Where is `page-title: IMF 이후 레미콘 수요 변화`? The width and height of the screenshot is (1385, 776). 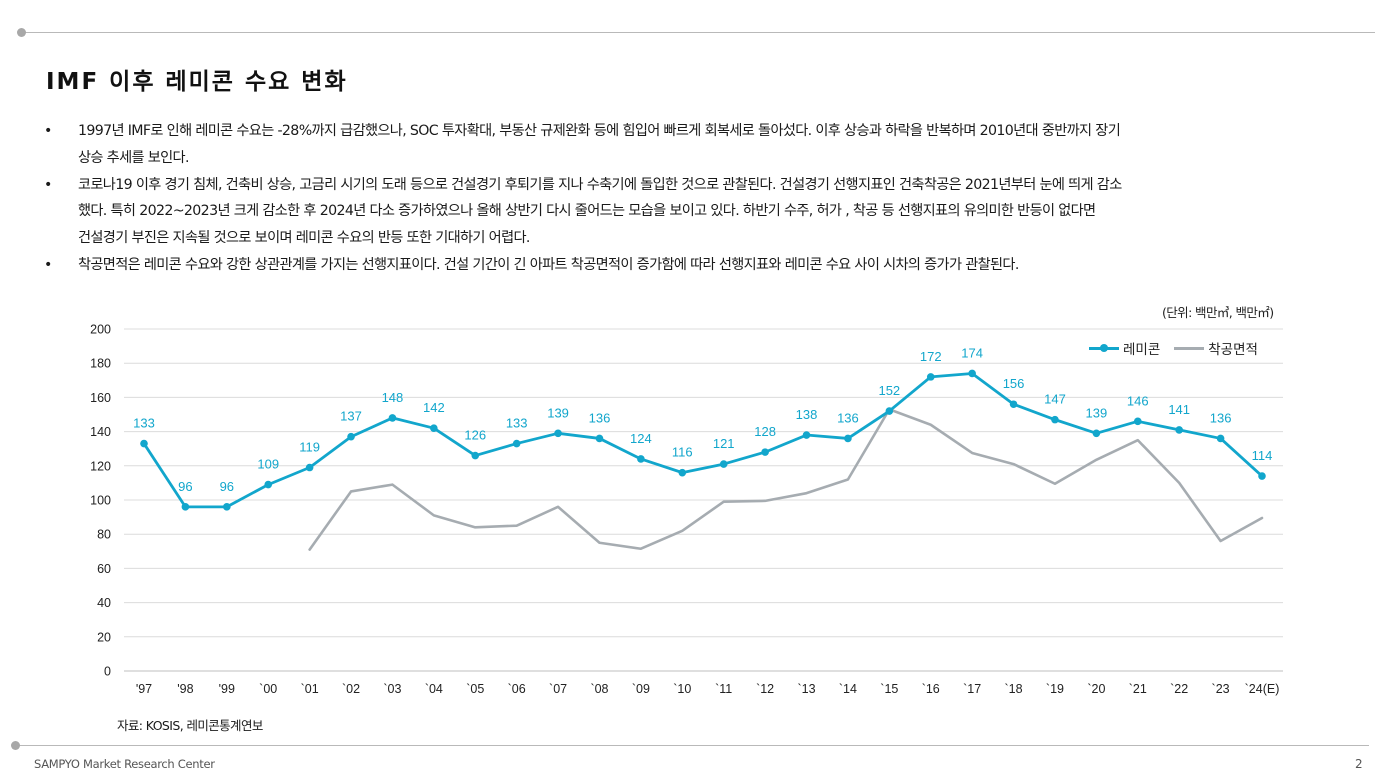 page-title: IMF 이후 레미콘 수요 변화 is located at coordinates (197, 82).